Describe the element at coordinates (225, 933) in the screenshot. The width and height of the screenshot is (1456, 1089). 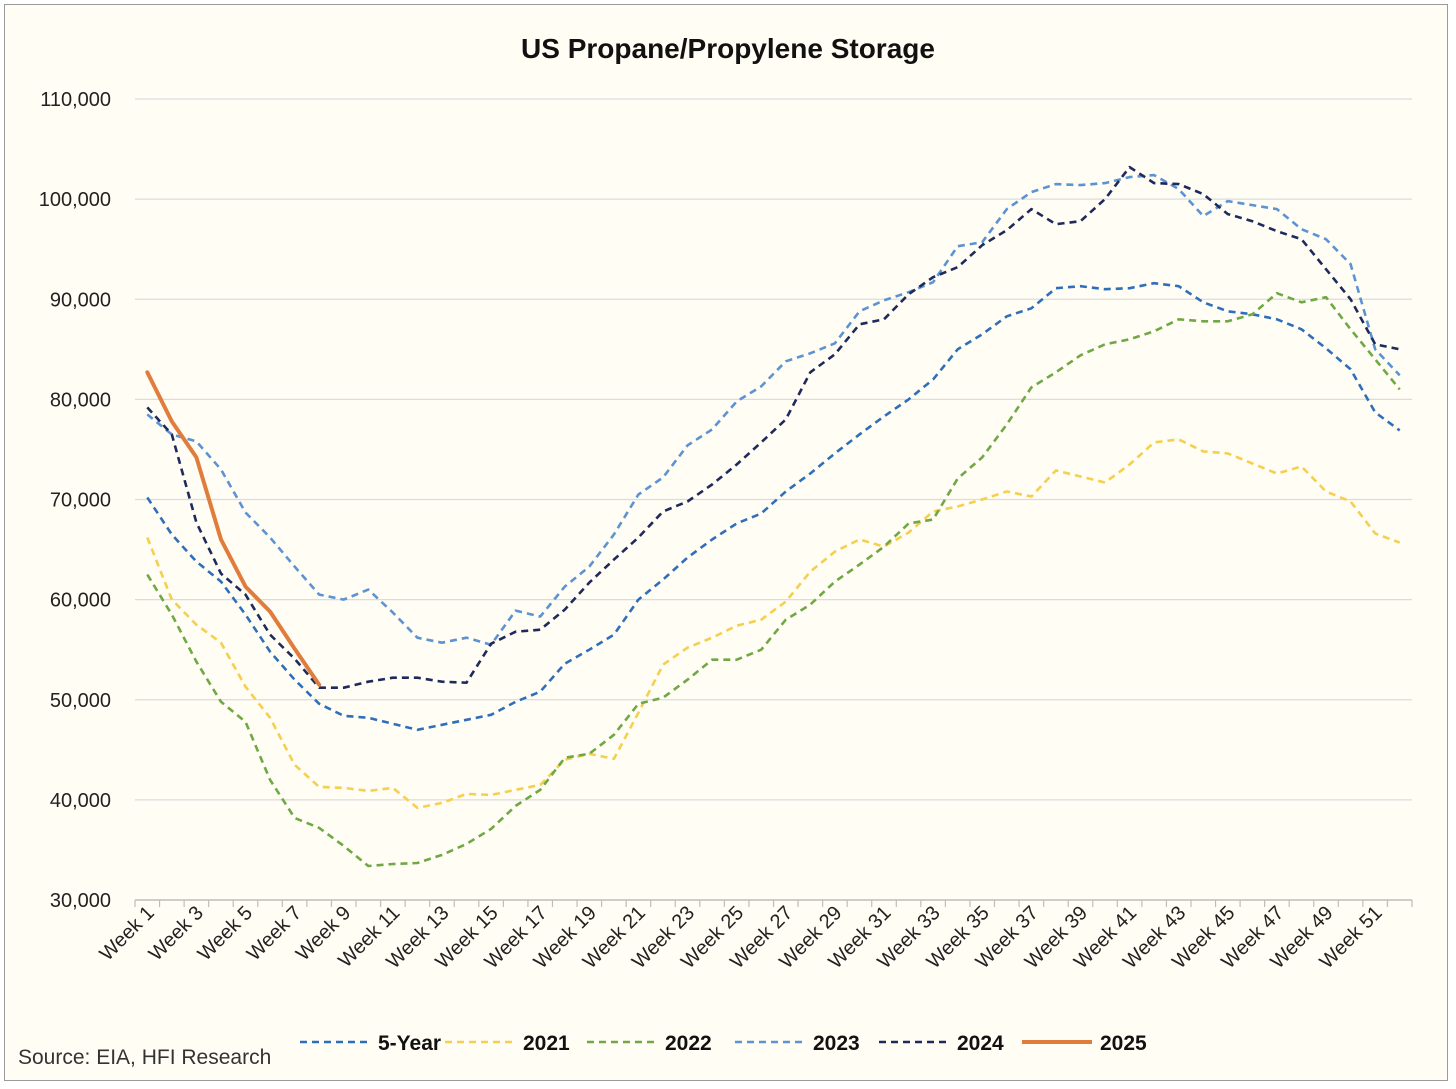
I see `x-tick-label: Week 5` at that location.